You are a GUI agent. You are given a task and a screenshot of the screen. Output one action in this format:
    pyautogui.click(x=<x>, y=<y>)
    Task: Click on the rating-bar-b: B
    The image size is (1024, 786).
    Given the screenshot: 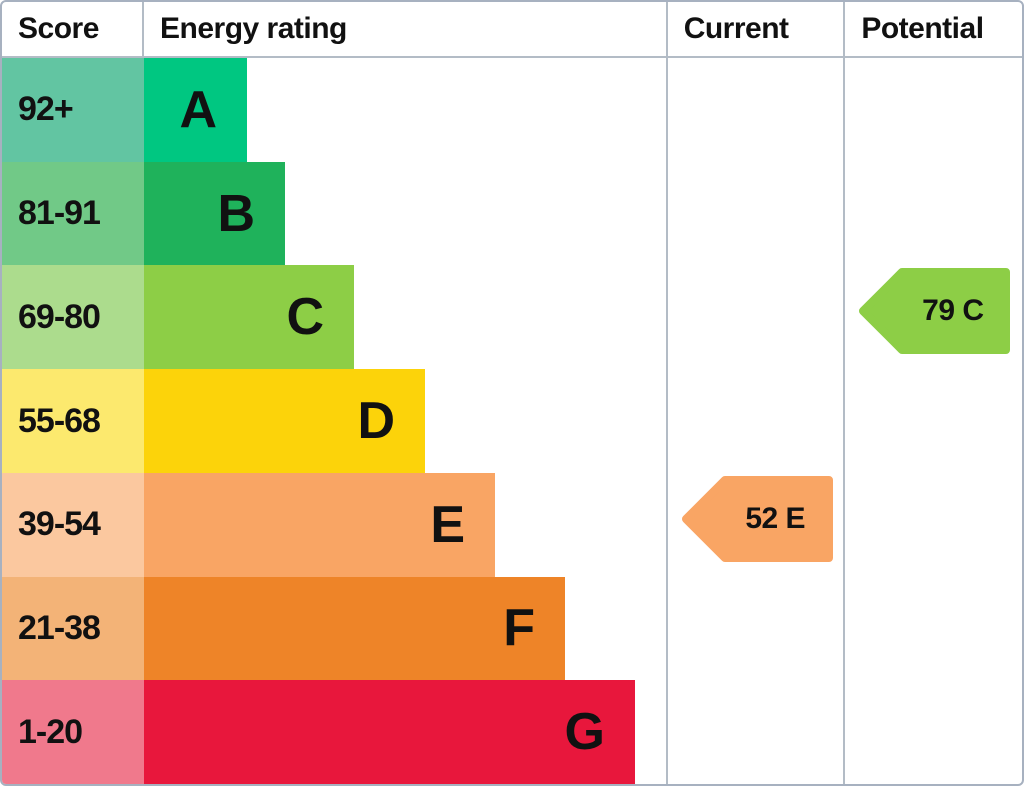 What is the action you would take?
    pyautogui.click(x=214, y=213)
    